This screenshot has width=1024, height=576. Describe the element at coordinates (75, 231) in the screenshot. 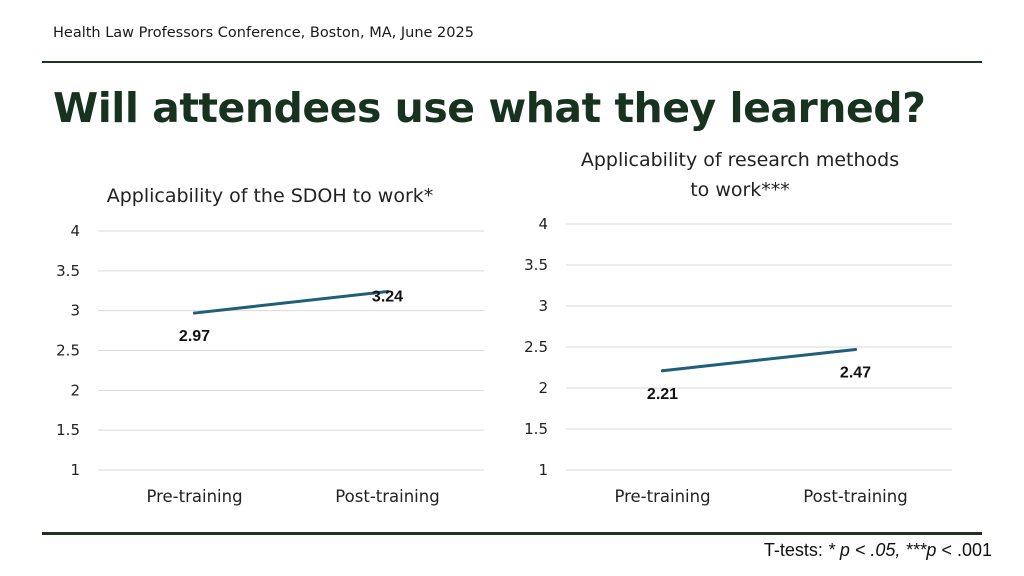

I see `chart-1-y-tick-label: 4` at that location.